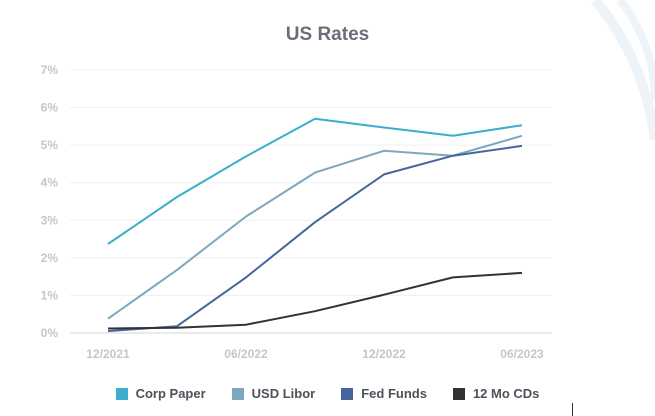 The height and width of the screenshot is (416, 655). What do you see at coordinates (384, 354) in the screenshot?
I see `x-tick-label: 12/2022` at bounding box center [384, 354].